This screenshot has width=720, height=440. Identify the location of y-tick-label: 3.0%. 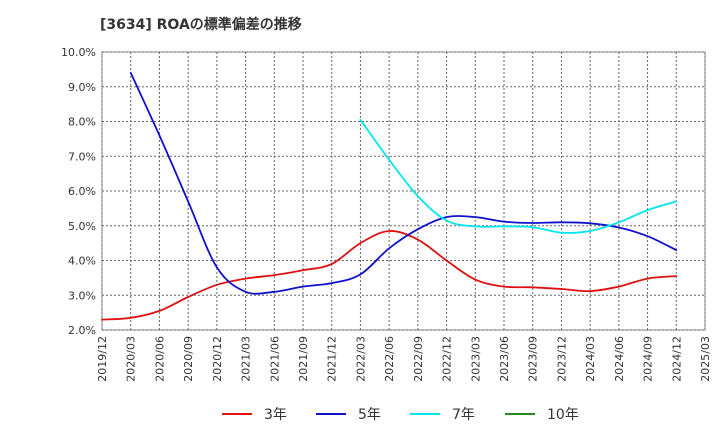
(82, 295).